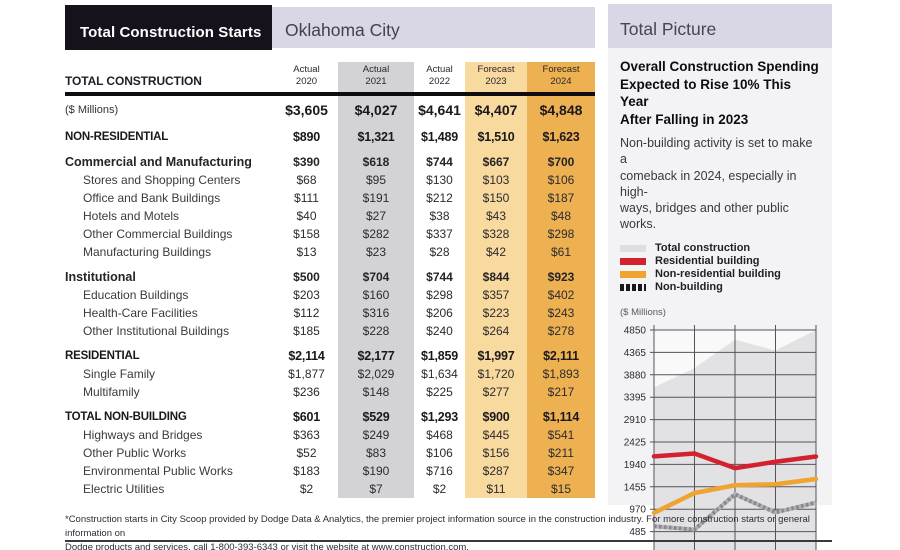  What do you see at coordinates (376, 416) in the screenshot?
I see `row-value: $529` at bounding box center [376, 416].